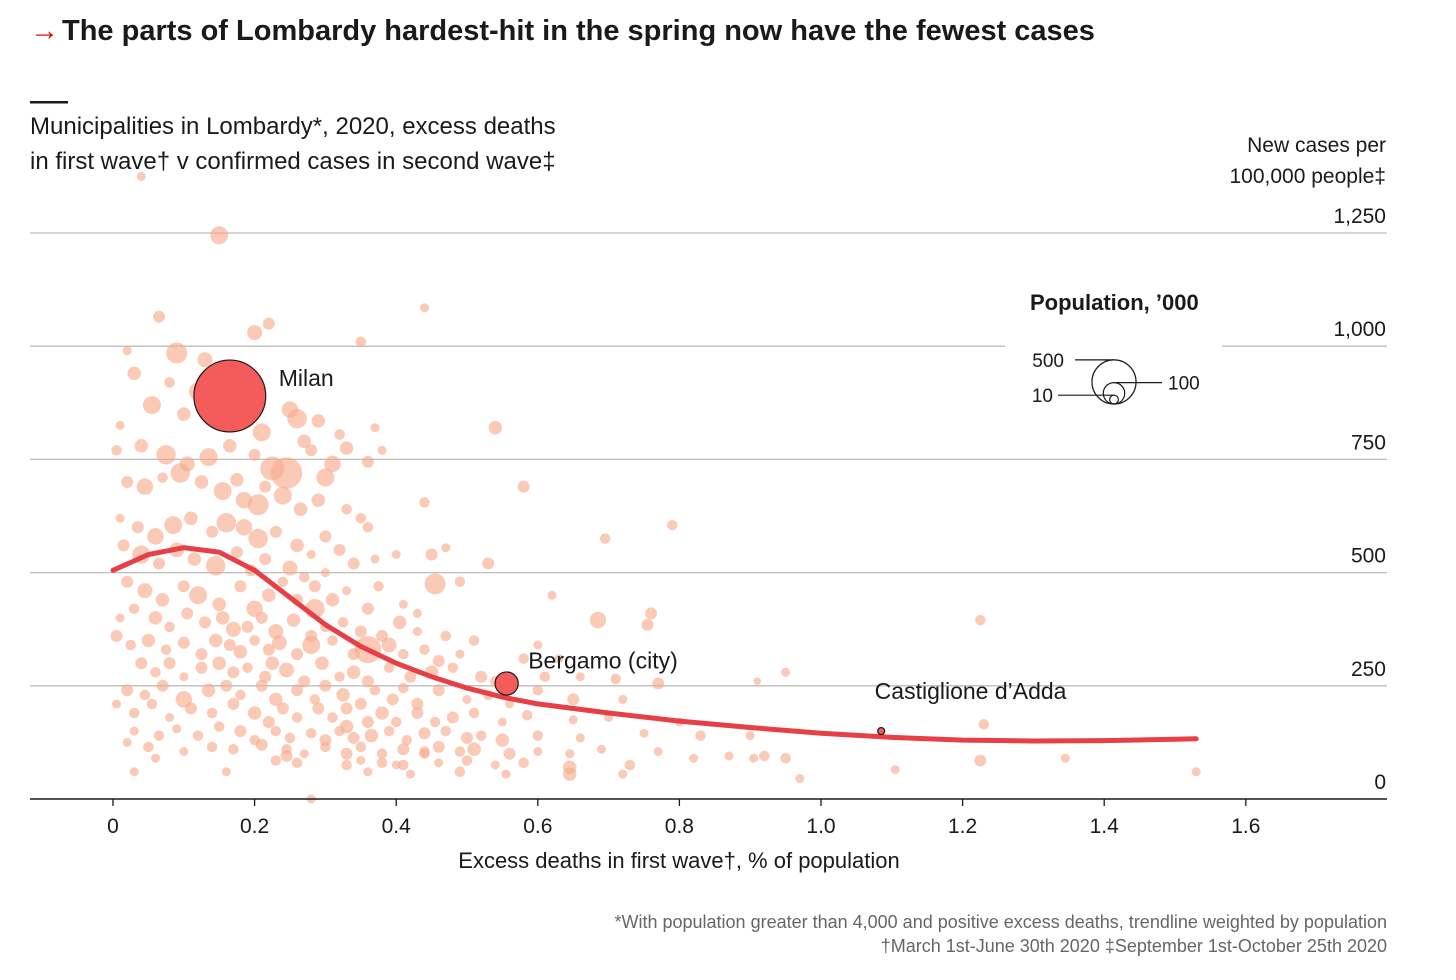  Describe the element at coordinates (1245, 826) in the screenshot. I see `x-tick-label: 1.6` at that location.